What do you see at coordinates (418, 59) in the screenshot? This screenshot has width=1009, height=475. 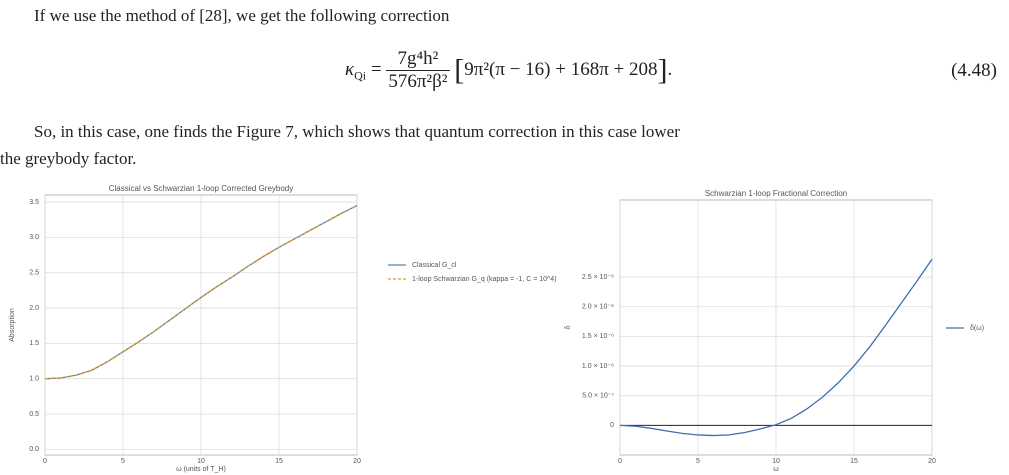 I see `eq-numerator: 7g⁴h²` at bounding box center [418, 59].